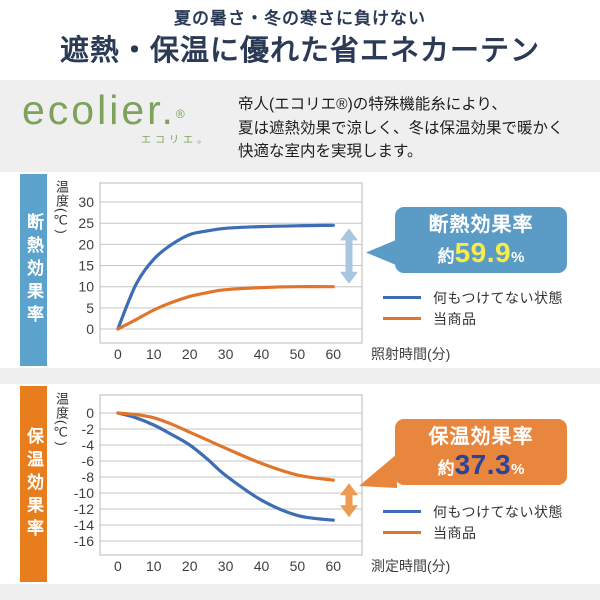 This screenshot has width=600, height=600. I want to click on svg-text: -4, so click(88, 445).